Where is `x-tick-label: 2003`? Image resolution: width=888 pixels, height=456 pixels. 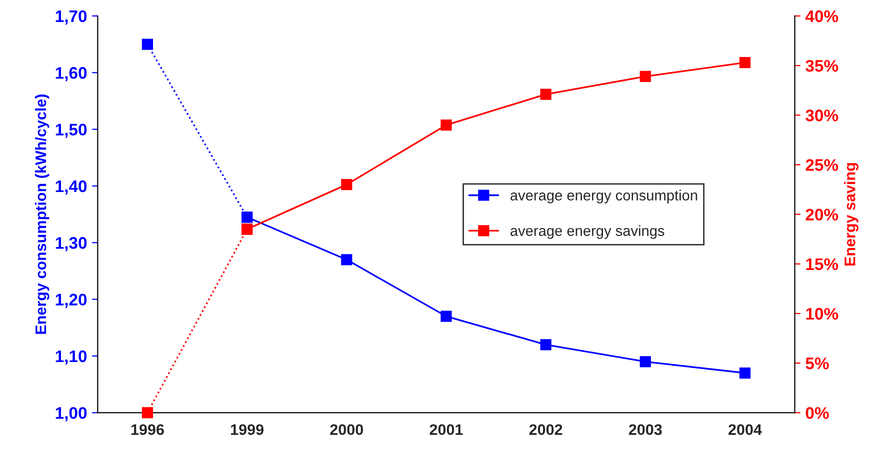 x-tick-label: 2003 is located at coordinates (645, 430).